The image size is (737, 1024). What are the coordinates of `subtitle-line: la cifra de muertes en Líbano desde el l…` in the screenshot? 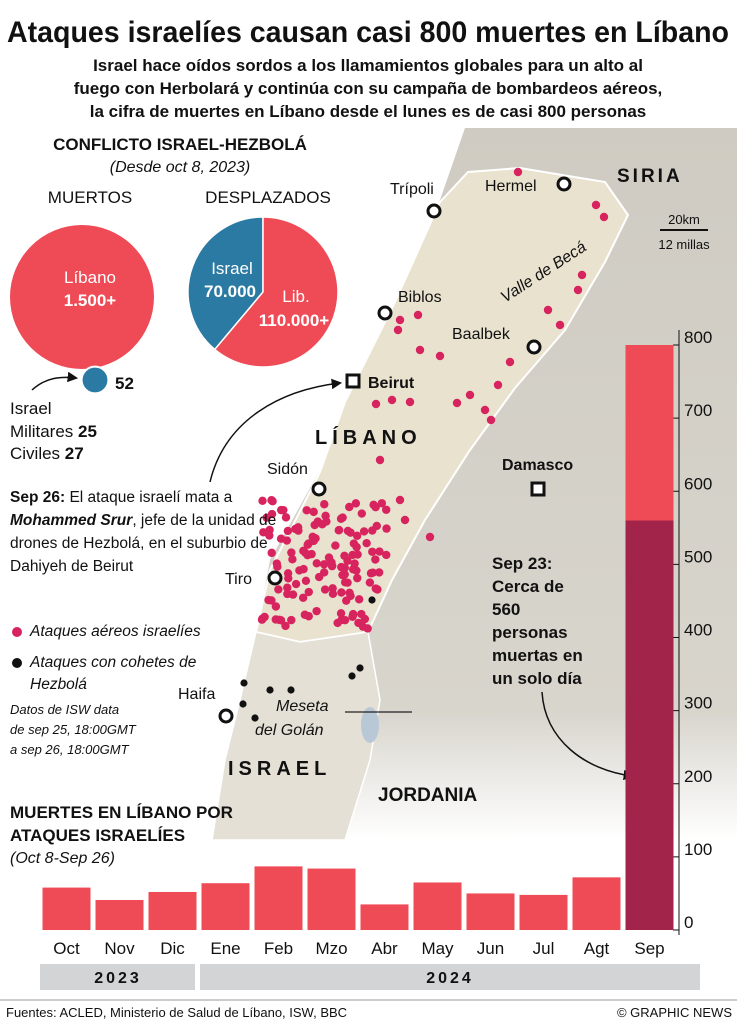 It's located at (368, 111).